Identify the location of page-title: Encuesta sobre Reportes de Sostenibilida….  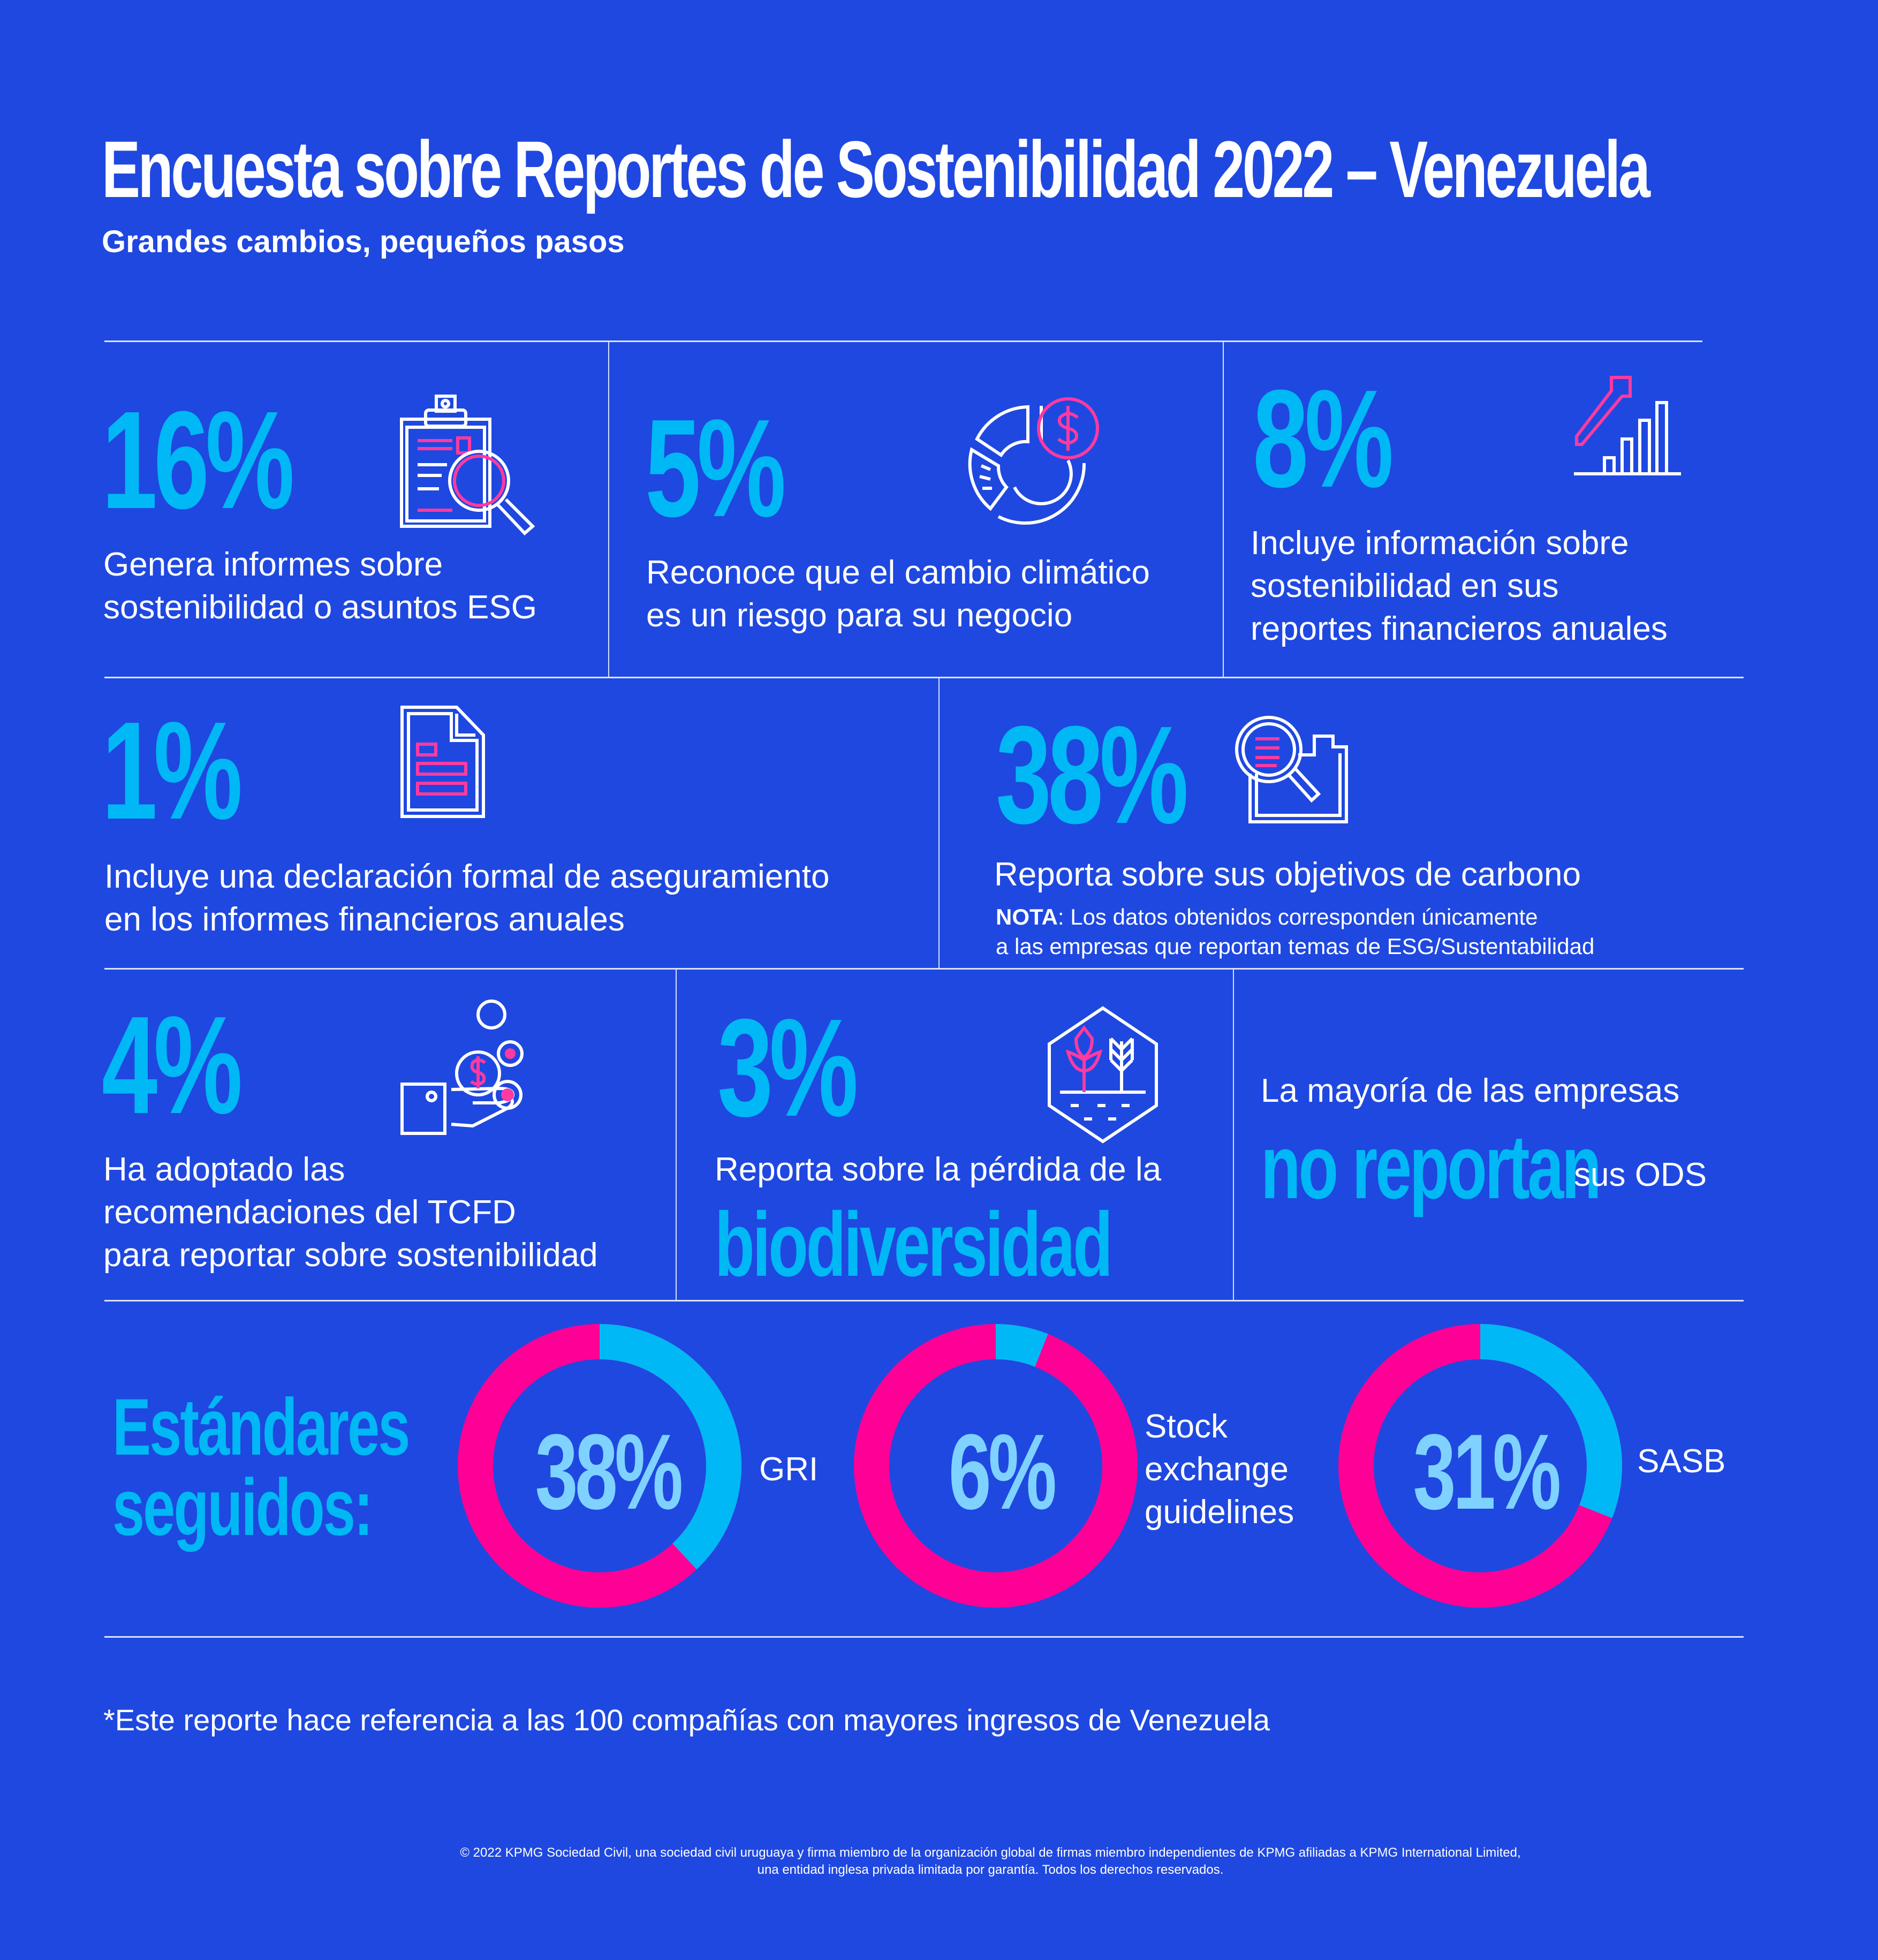
(876, 169).